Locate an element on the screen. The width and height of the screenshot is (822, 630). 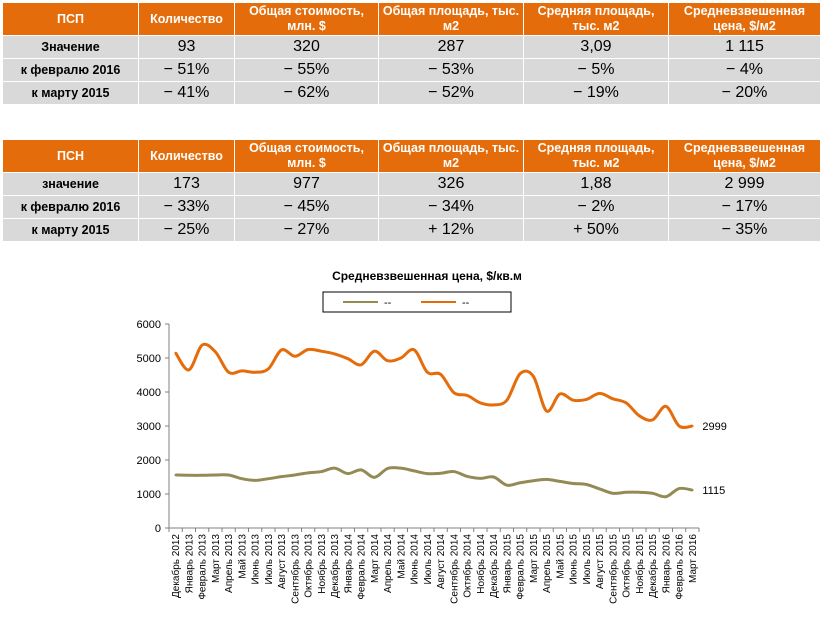
row-label: Значение is located at coordinates (70, 47).